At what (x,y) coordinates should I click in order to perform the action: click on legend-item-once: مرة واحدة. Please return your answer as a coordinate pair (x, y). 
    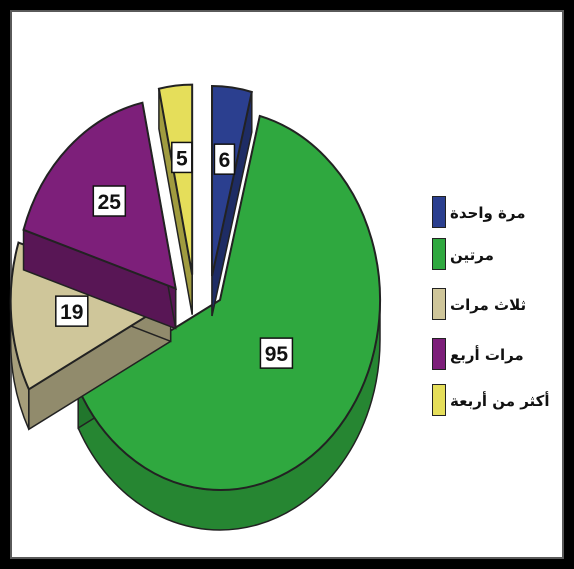
    Looking at the image, I should click on (497, 213).